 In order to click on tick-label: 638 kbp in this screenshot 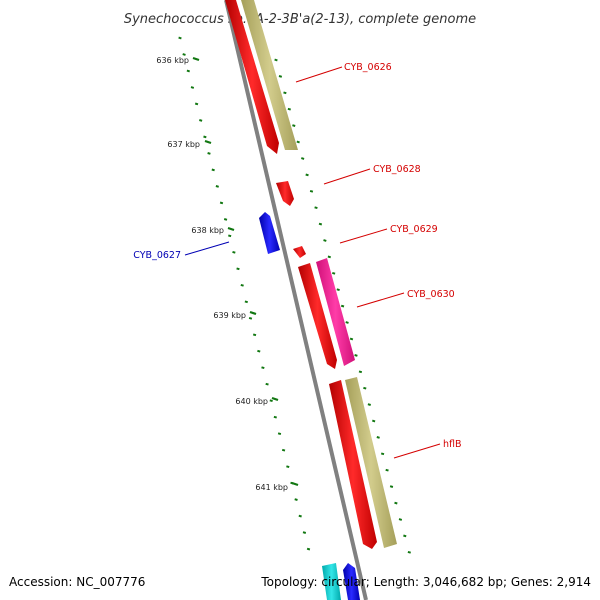, I will do `click(207, 230)`.